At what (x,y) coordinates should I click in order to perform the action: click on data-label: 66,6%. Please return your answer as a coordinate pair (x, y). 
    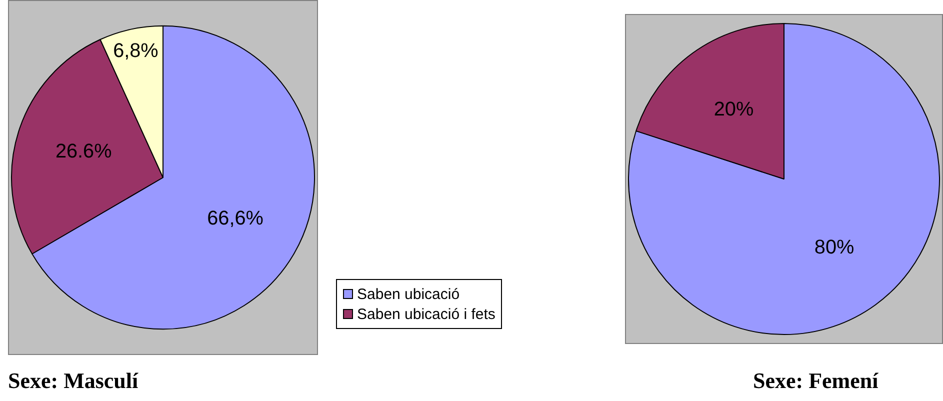
    Looking at the image, I should click on (235, 219).